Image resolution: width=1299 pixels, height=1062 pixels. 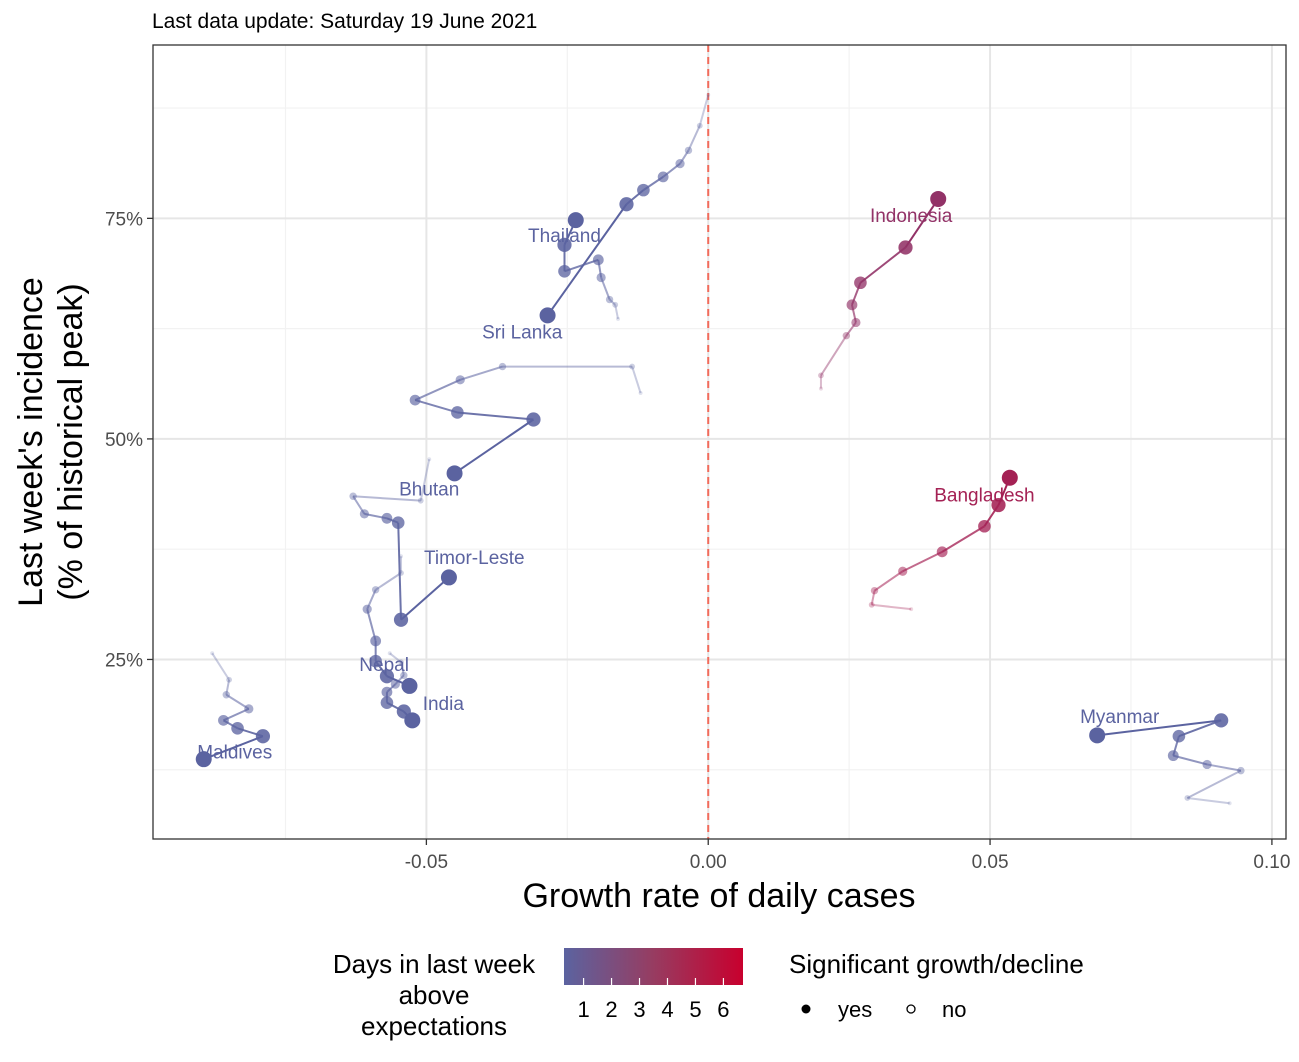 I want to click on color-legend-title-line-3: expectations, so click(x=434, y=1026).